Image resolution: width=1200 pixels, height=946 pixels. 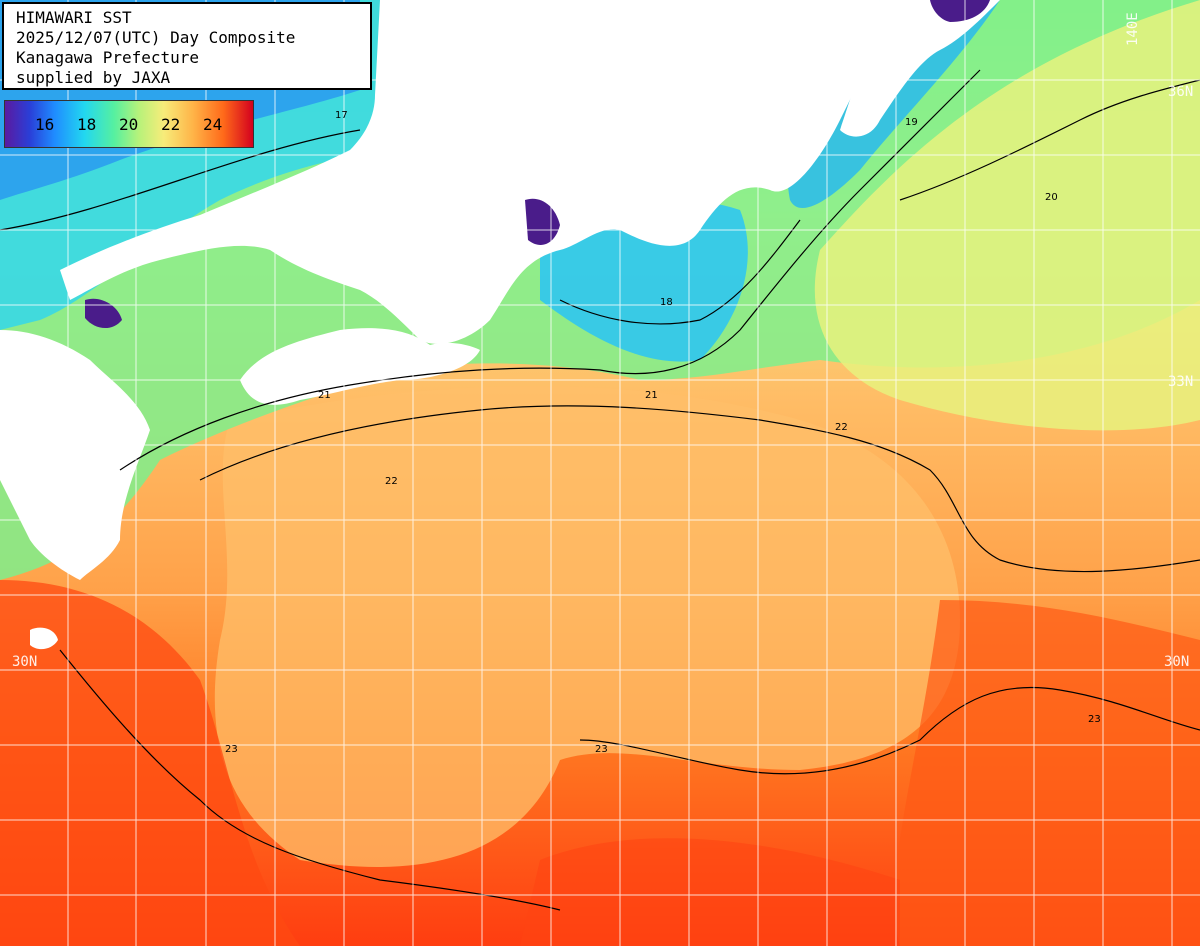 I want to click on contour-23a, so click(x=310, y=780).